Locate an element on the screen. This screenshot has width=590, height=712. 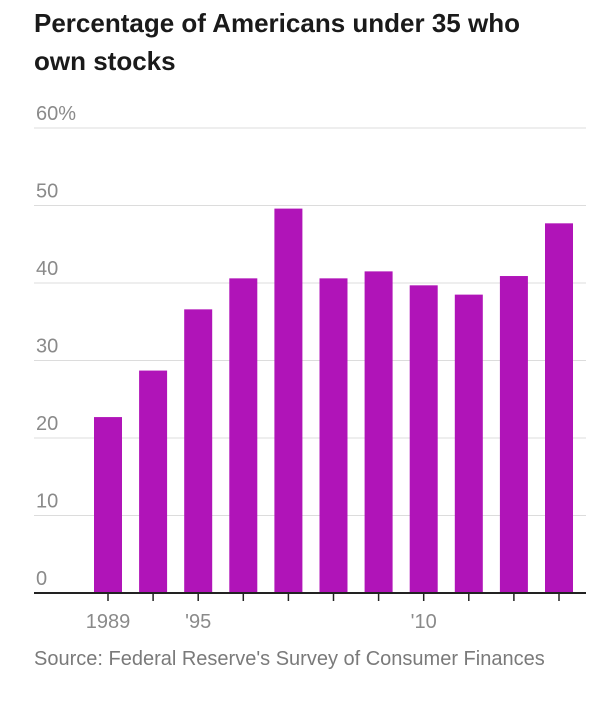
y-tick-label-0: 0 is located at coordinates (41, 579).